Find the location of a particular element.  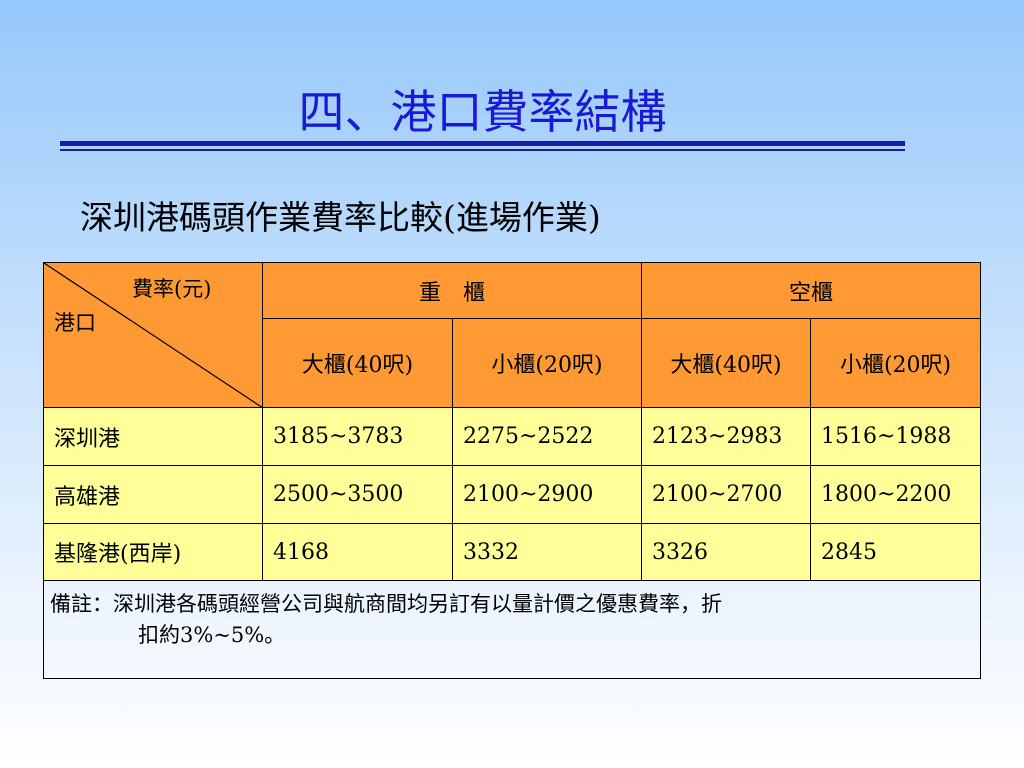

table-corner-cell: 費率(元) 港口 is located at coordinates (153, 335).